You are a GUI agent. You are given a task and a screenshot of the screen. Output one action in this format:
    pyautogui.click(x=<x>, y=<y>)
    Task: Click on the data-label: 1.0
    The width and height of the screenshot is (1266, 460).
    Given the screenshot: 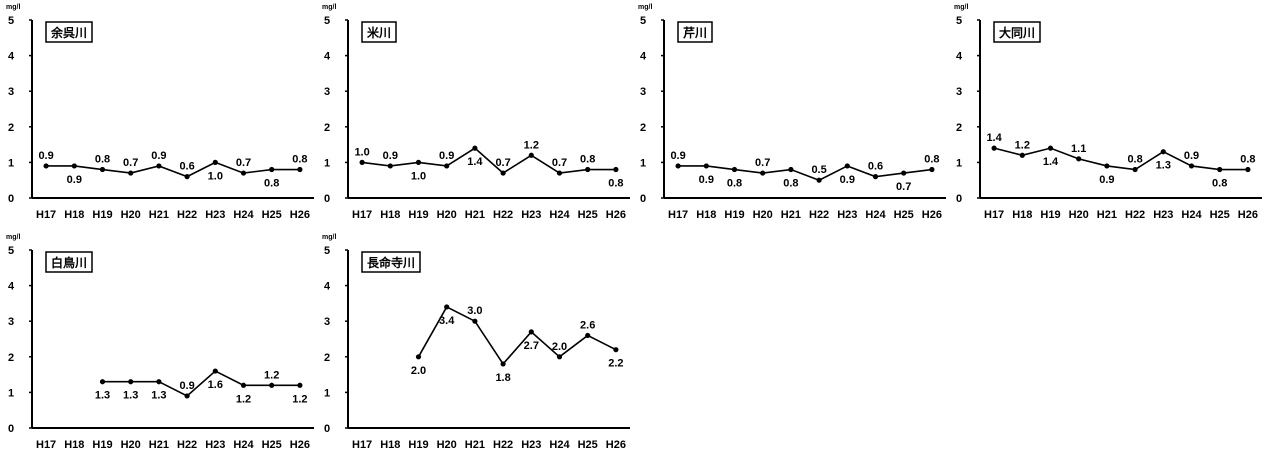 What is the action you would take?
    pyautogui.click(x=418, y=176)
    